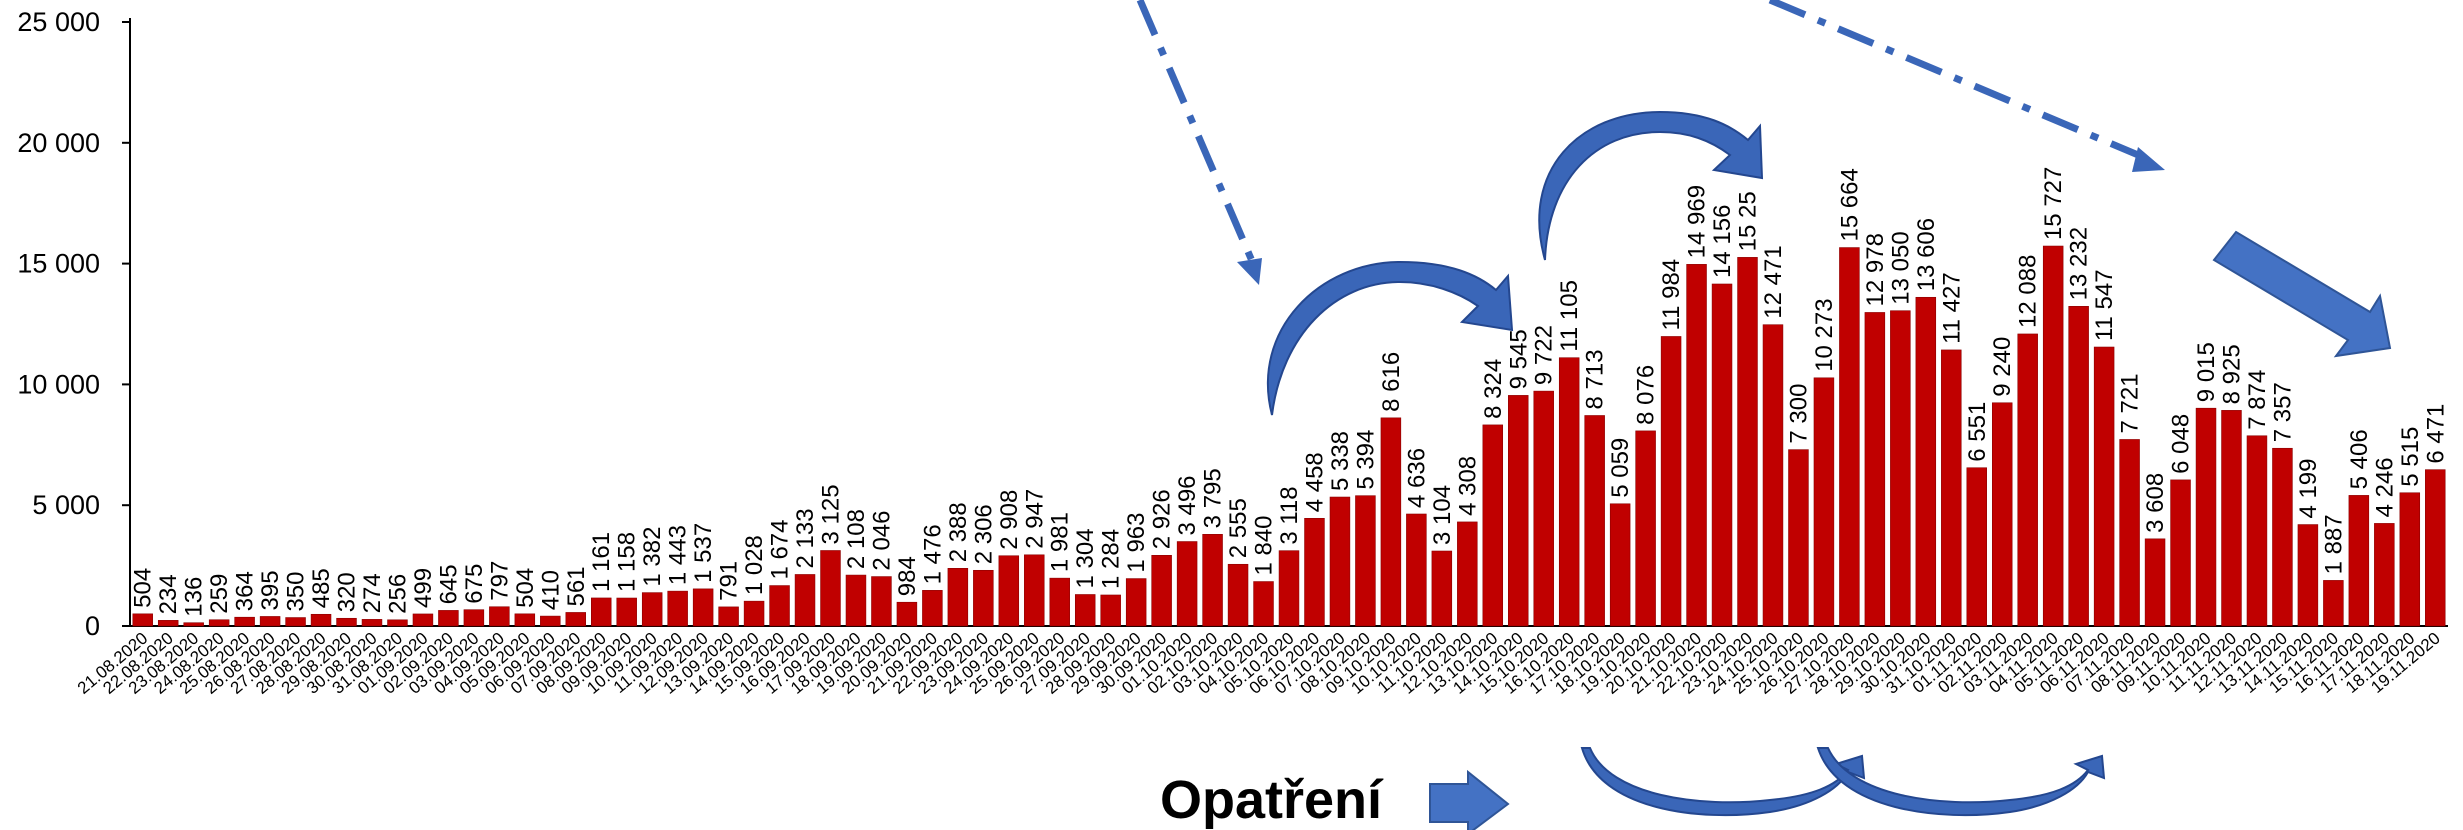 The height and width of the screenshot is (830, 2463). What do you see at coordinates (321, 588) in the screenshot?
I see `data-label: 485` at bounding box center [321, 588].